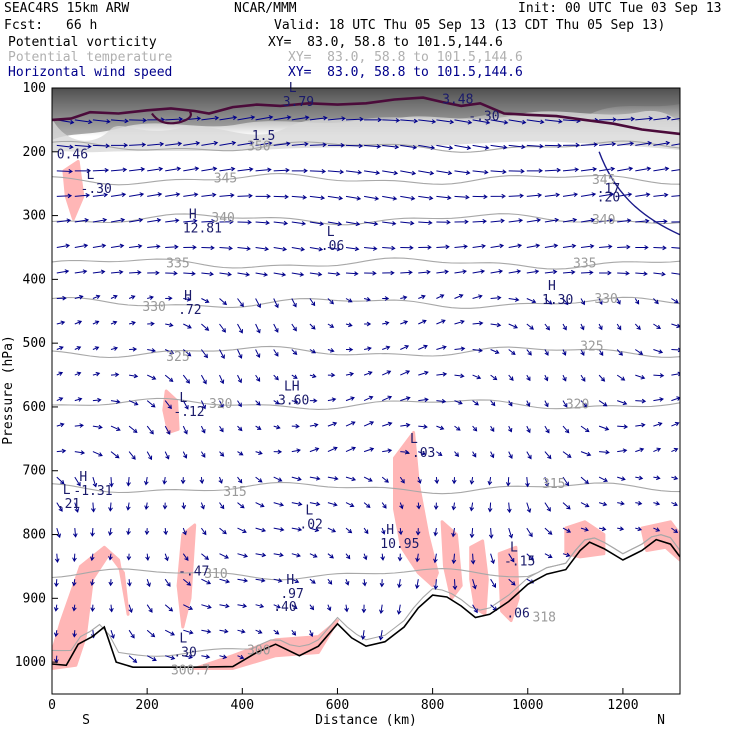 This screenshot has width=740, height=740. Describe the element at coordinates (34, 471) in the screenshot. I see `y-tick-label: 700` at that location.